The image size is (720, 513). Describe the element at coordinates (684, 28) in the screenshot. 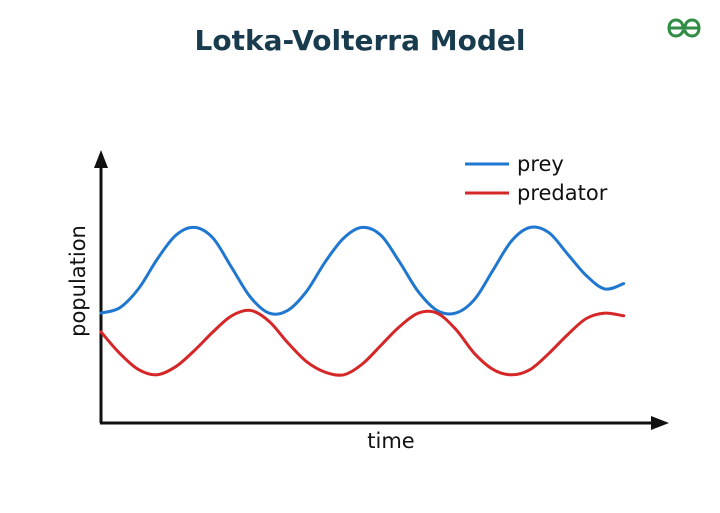

I see `geeksforgeeks-logo-icon` at that location.